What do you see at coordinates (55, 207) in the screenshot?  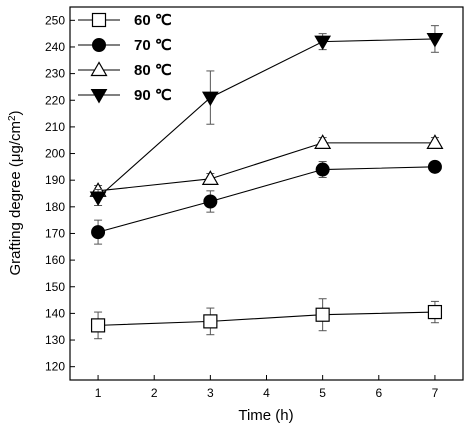 I see `y-tick-label: 180` at bounding box center [55, 207].